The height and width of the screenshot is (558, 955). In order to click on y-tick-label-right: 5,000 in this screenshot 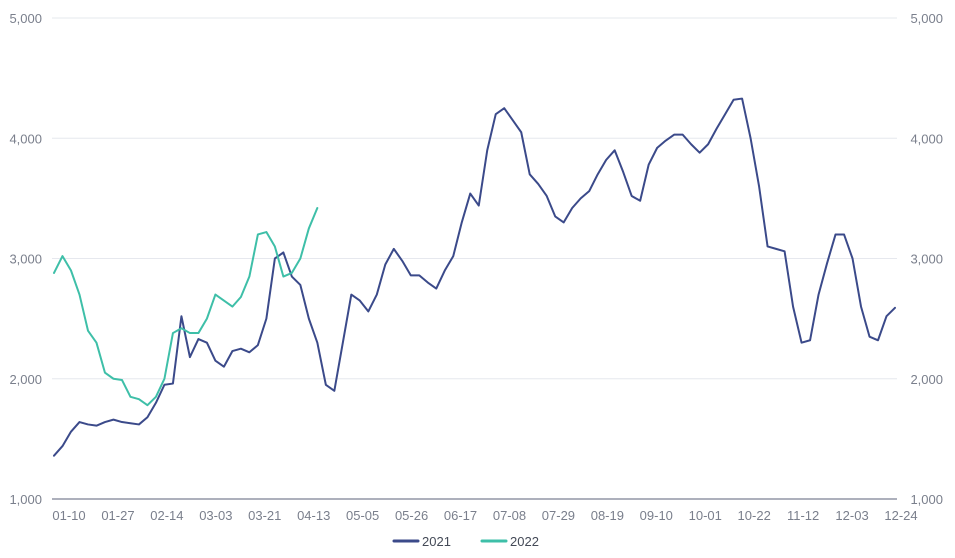, I will do `click(926, 18)`.